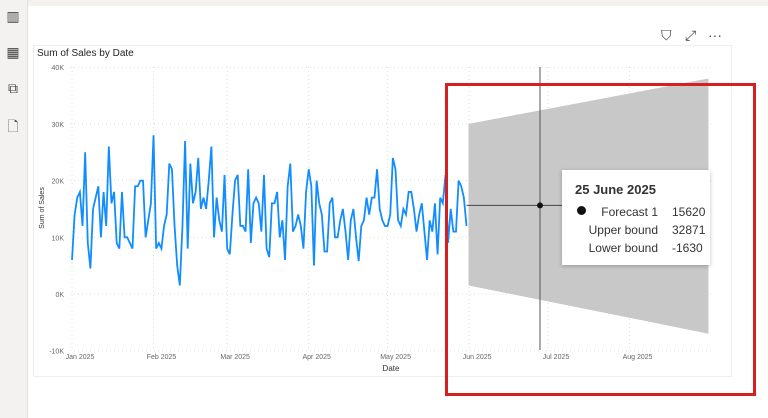 The height and width of the screenshot is (418, 768). Describe the element at coordinates (162, 357) in the screenshot. I see `x-tick-label: Feb 2025` at that location.